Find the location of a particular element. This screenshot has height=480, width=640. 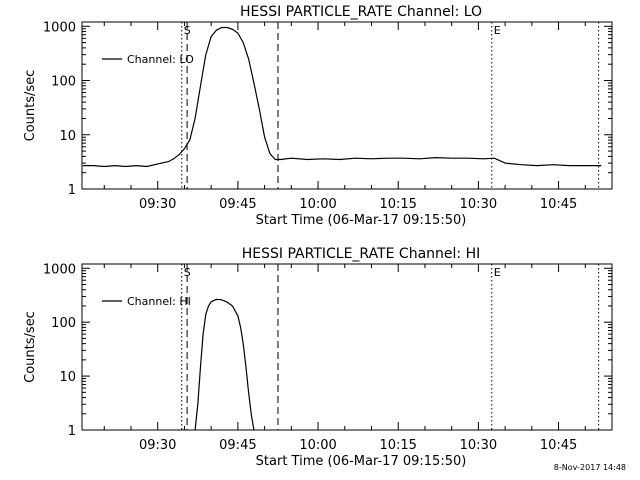

legend-label: Channel: HI is located at coordinates (159, 301).